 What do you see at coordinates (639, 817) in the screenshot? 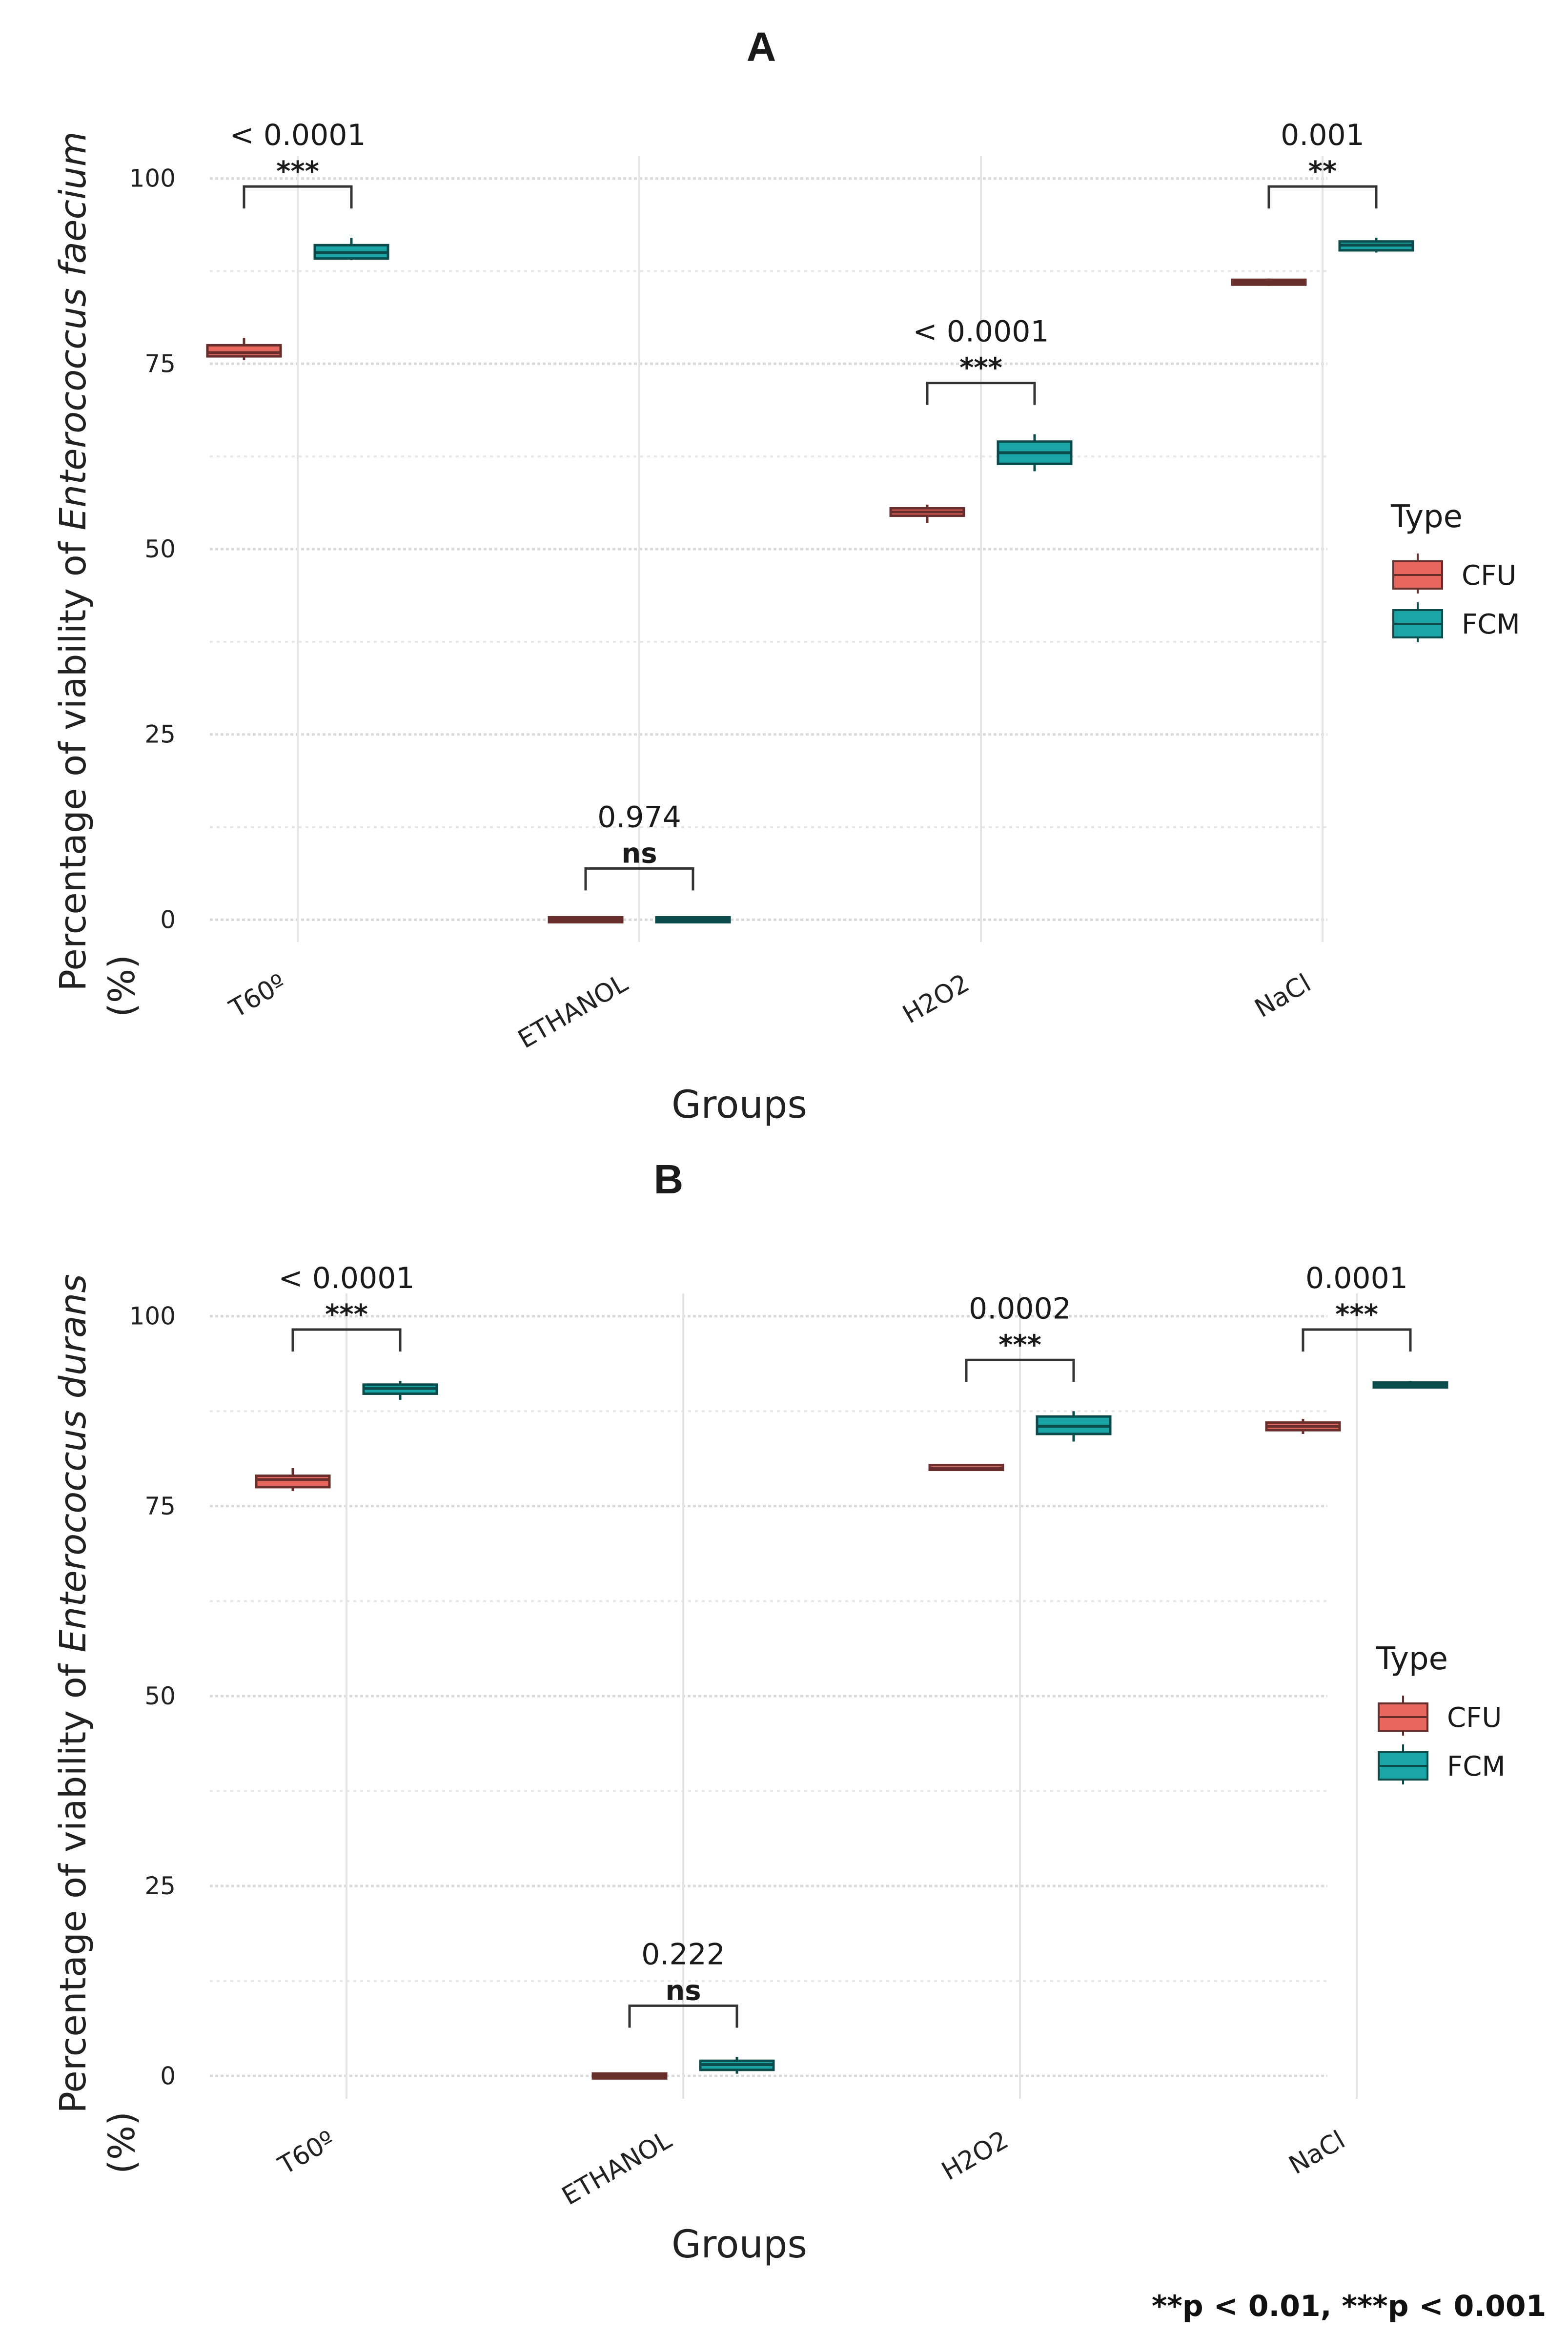
I see `p-value-label: 0.974` at bounding box center [639, 817].